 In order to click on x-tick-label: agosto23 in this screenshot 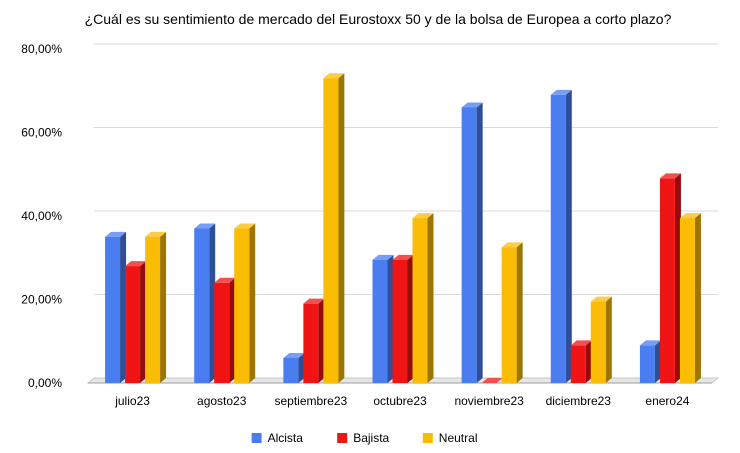, I will do `click(222, 401)`.